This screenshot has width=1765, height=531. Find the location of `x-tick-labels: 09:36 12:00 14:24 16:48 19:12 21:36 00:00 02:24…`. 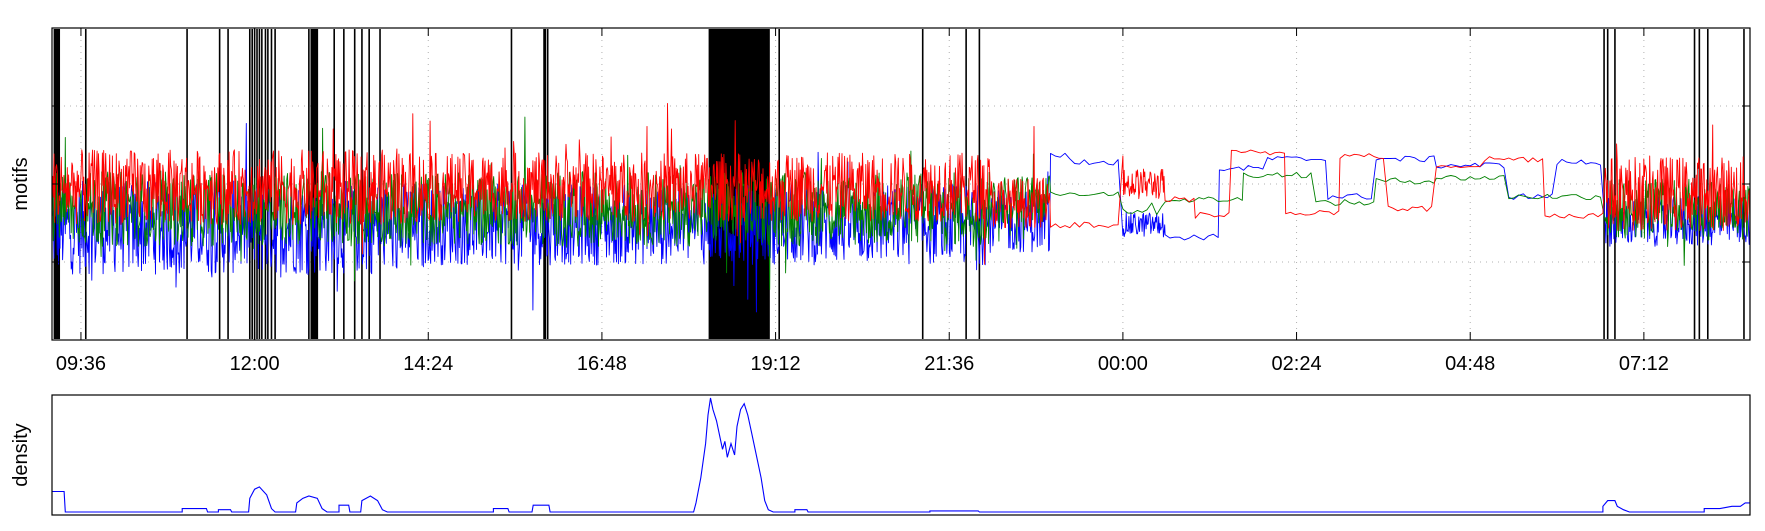

x-tick-labels: 09:36 12:00 14:24 16:48 19:12 21:36 00:00 02:24… is located at coordinates (862, 364).